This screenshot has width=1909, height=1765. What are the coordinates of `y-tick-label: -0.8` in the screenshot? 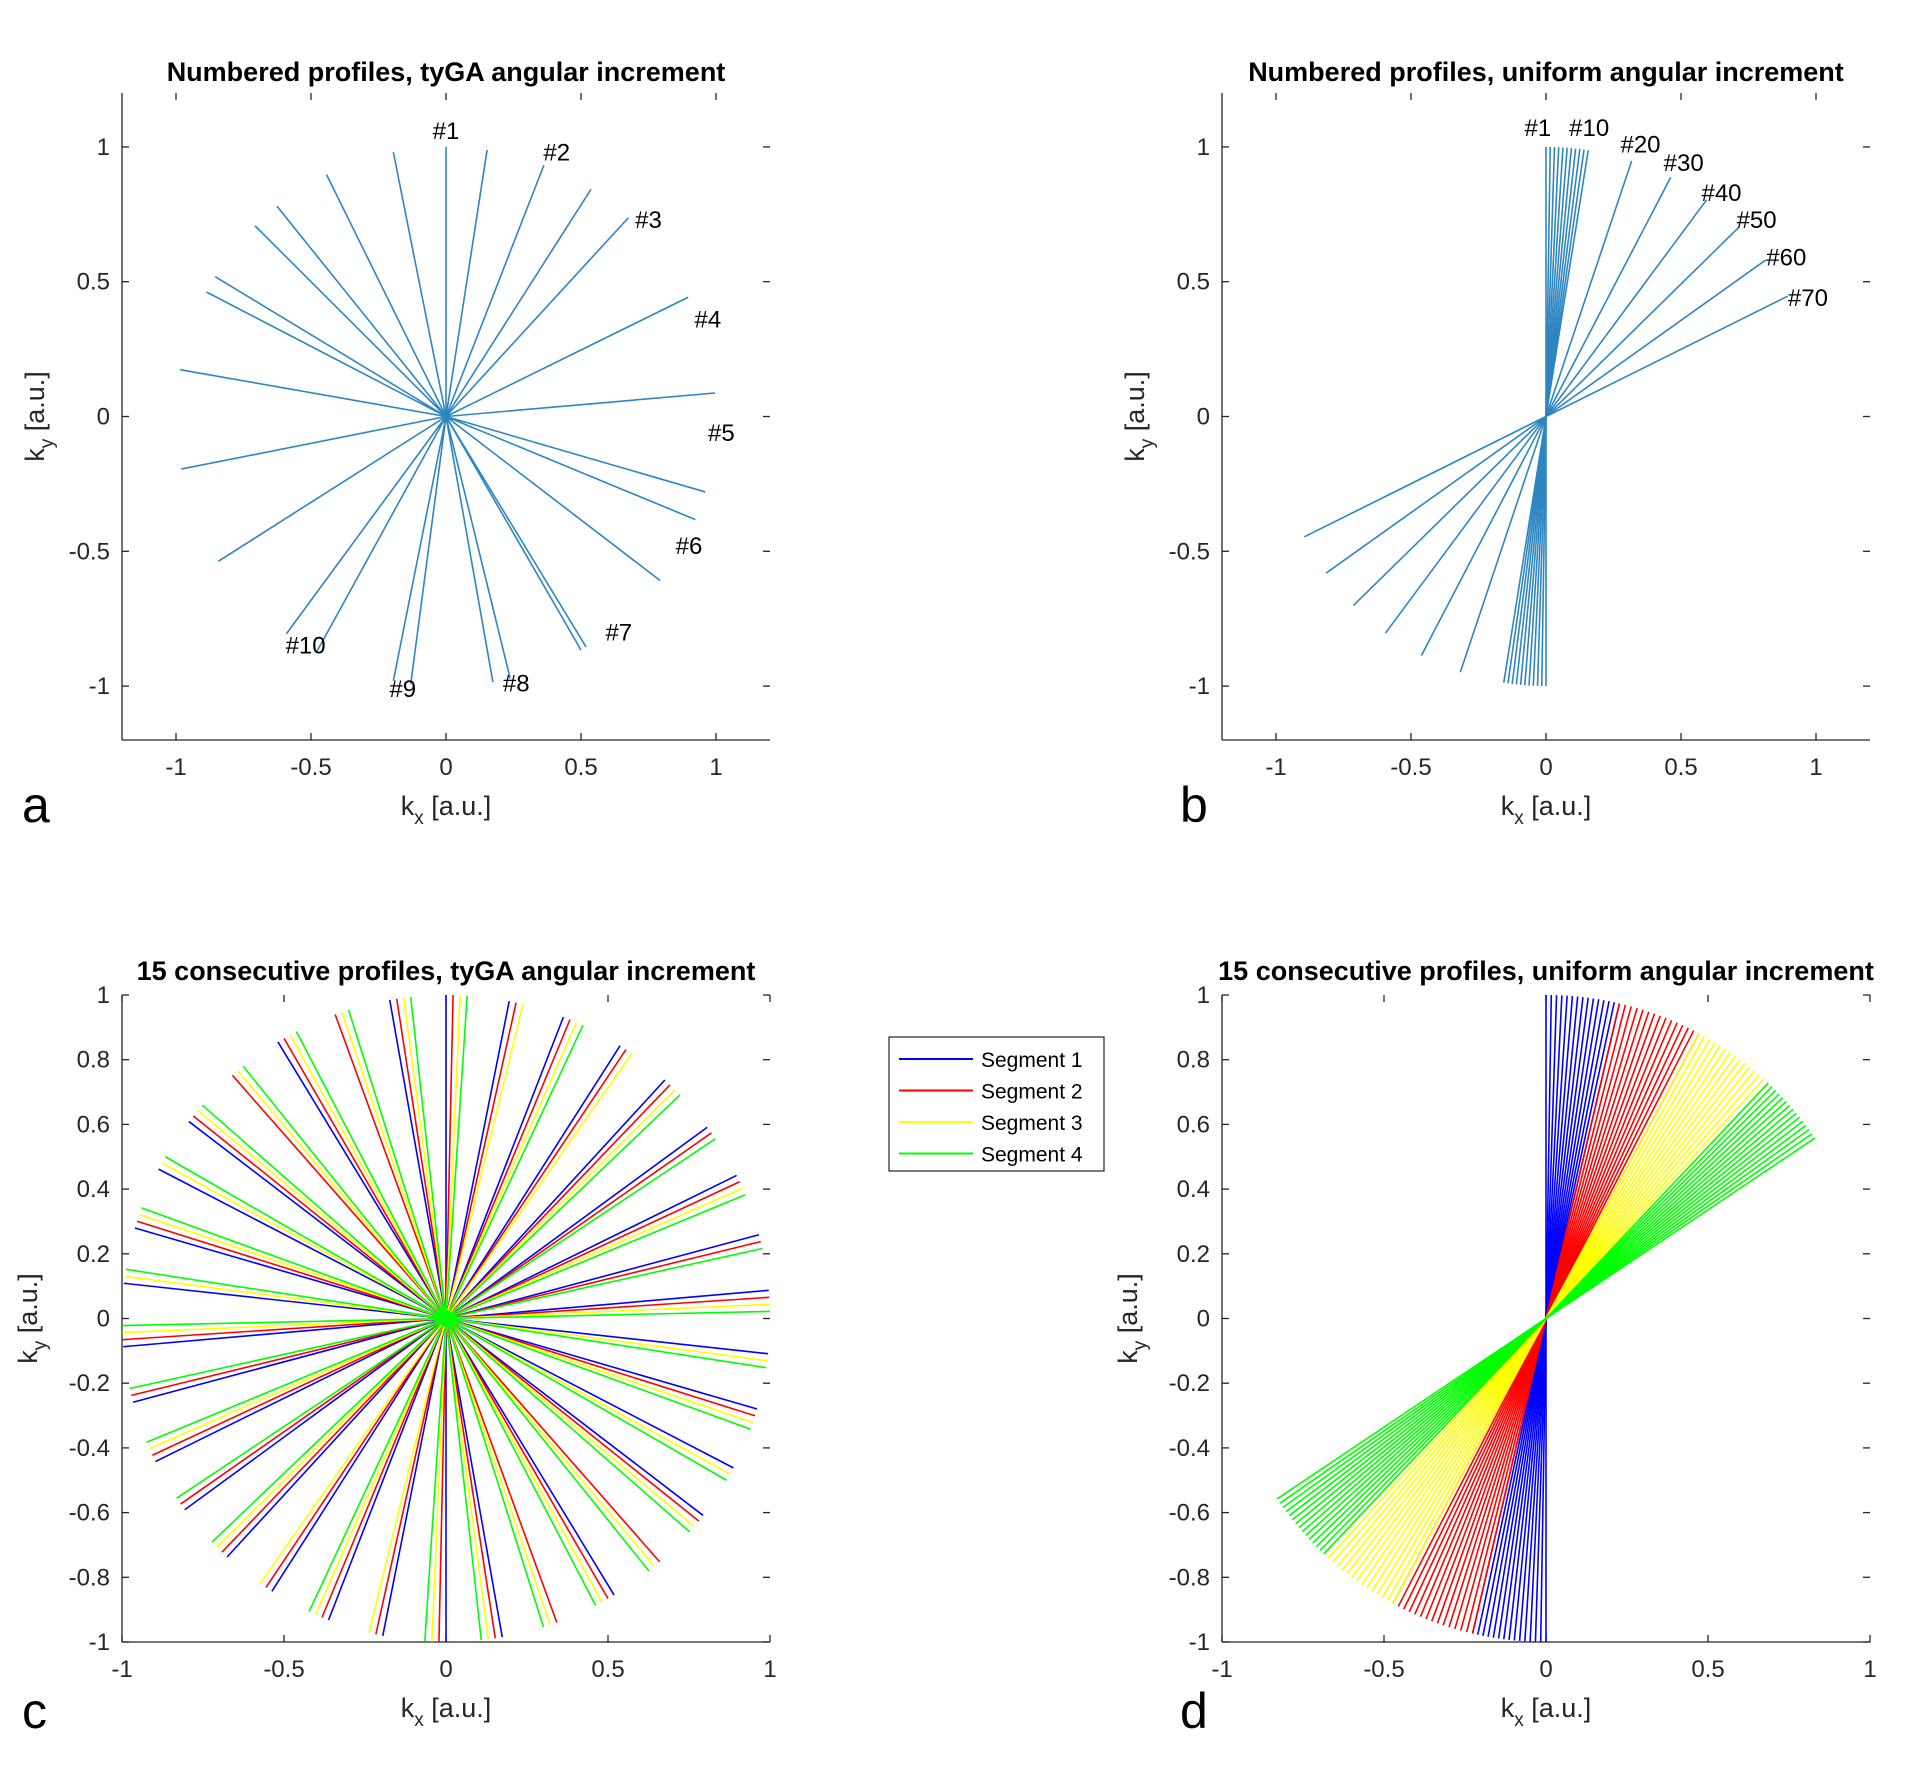 It's located at (1189, 1577).